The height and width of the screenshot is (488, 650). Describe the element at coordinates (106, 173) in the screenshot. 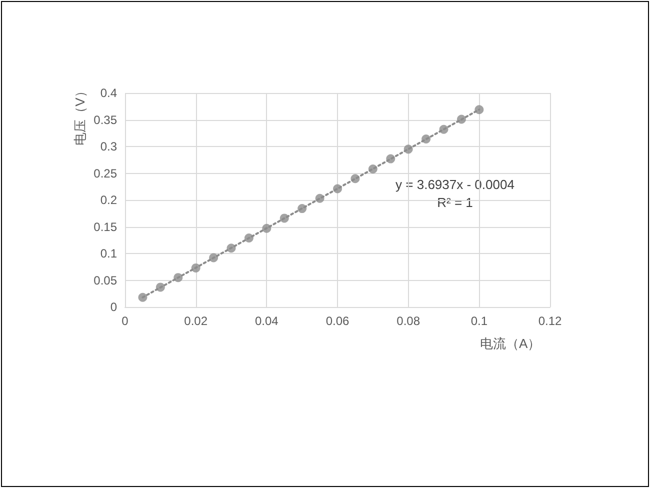

I see `y-tick-label: 0.25` at that location.